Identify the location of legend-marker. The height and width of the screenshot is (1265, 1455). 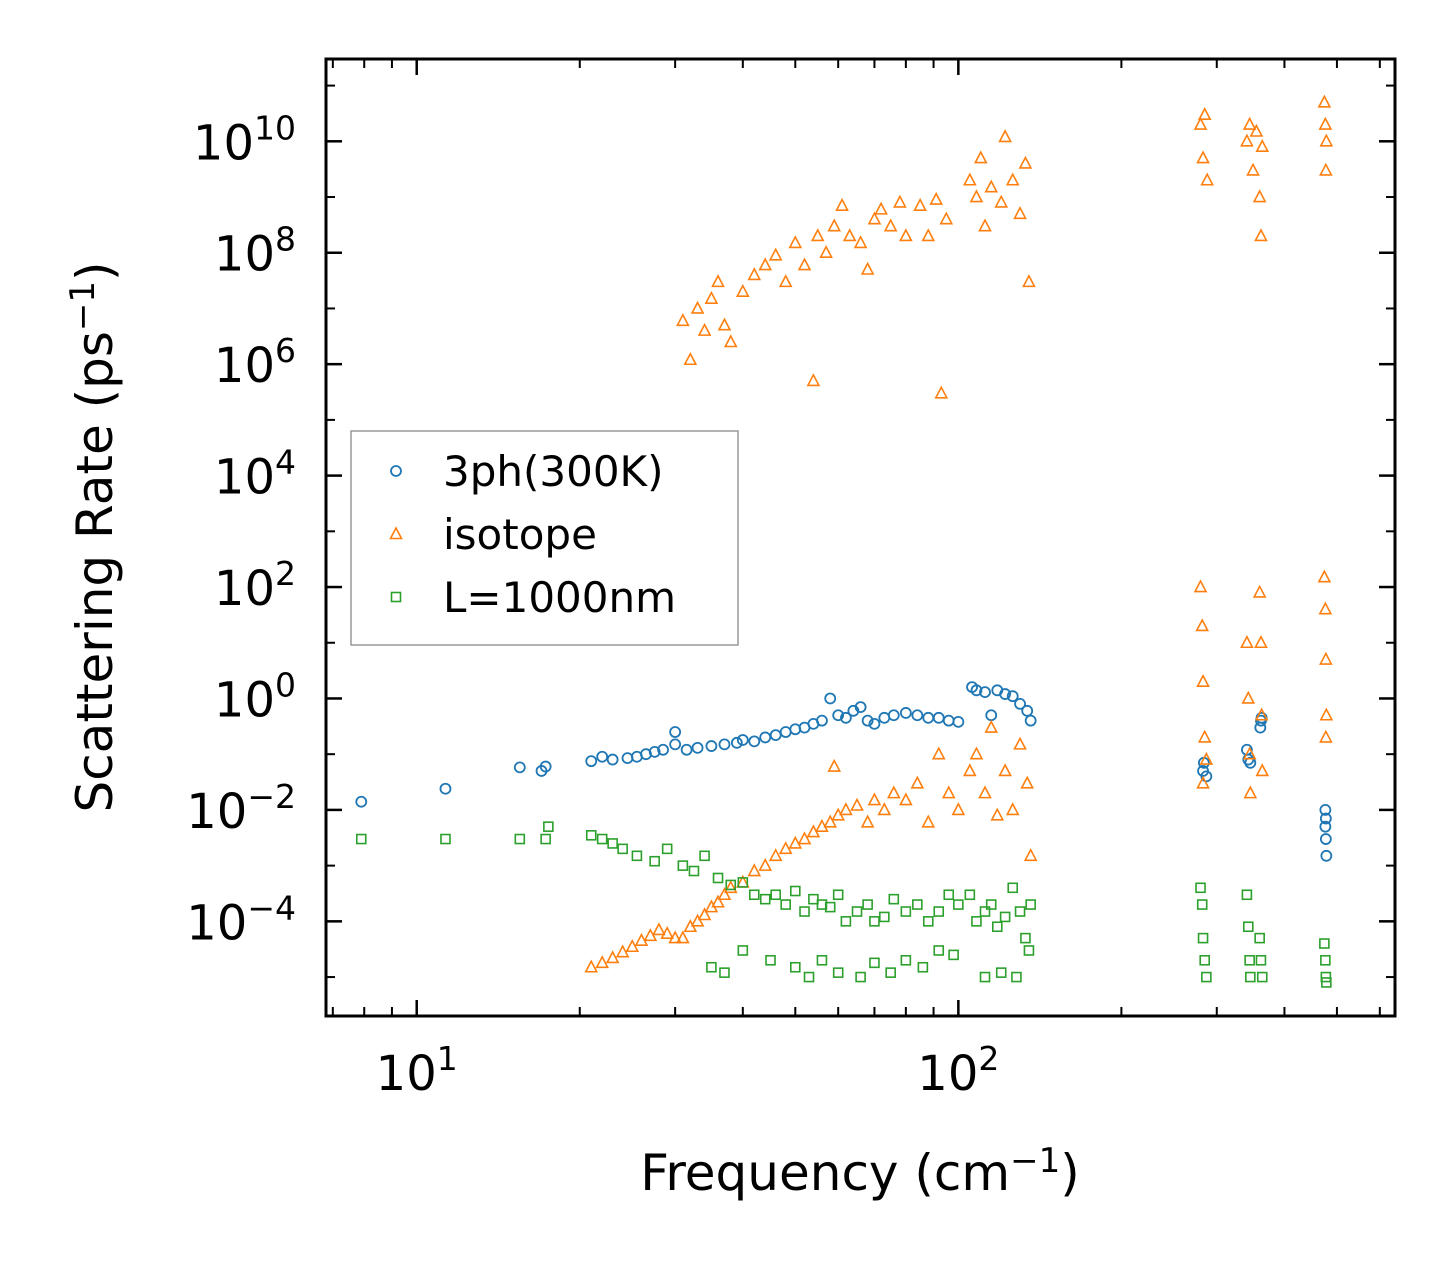
(396, 471).